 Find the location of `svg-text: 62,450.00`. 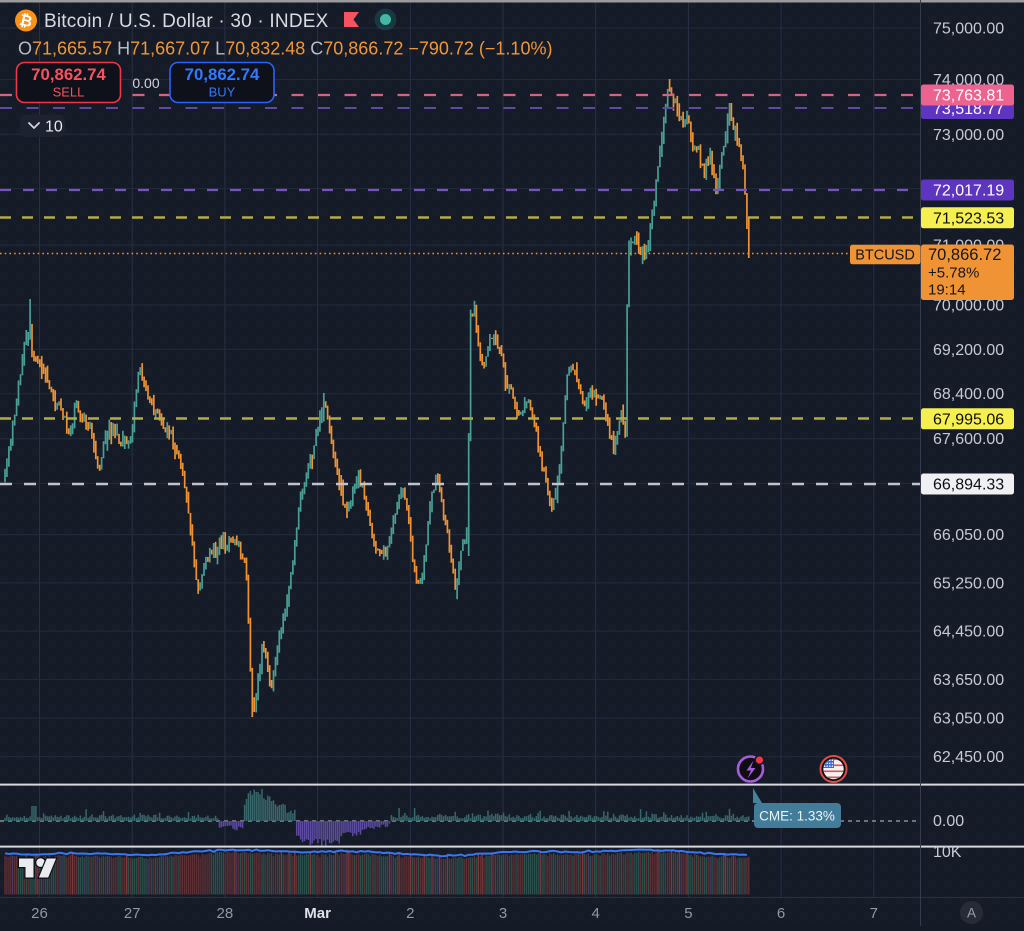

svg-text: 62,450.00 is located at coordinates (968, 757).